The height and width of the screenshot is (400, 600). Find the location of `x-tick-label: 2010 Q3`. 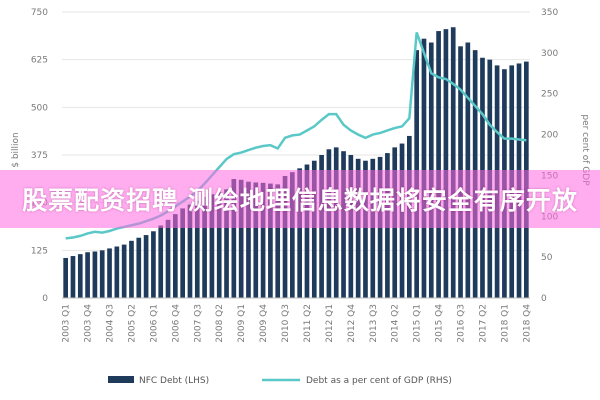

x-tick-label: 2010 Q3 is located at coordinates (286, 323).